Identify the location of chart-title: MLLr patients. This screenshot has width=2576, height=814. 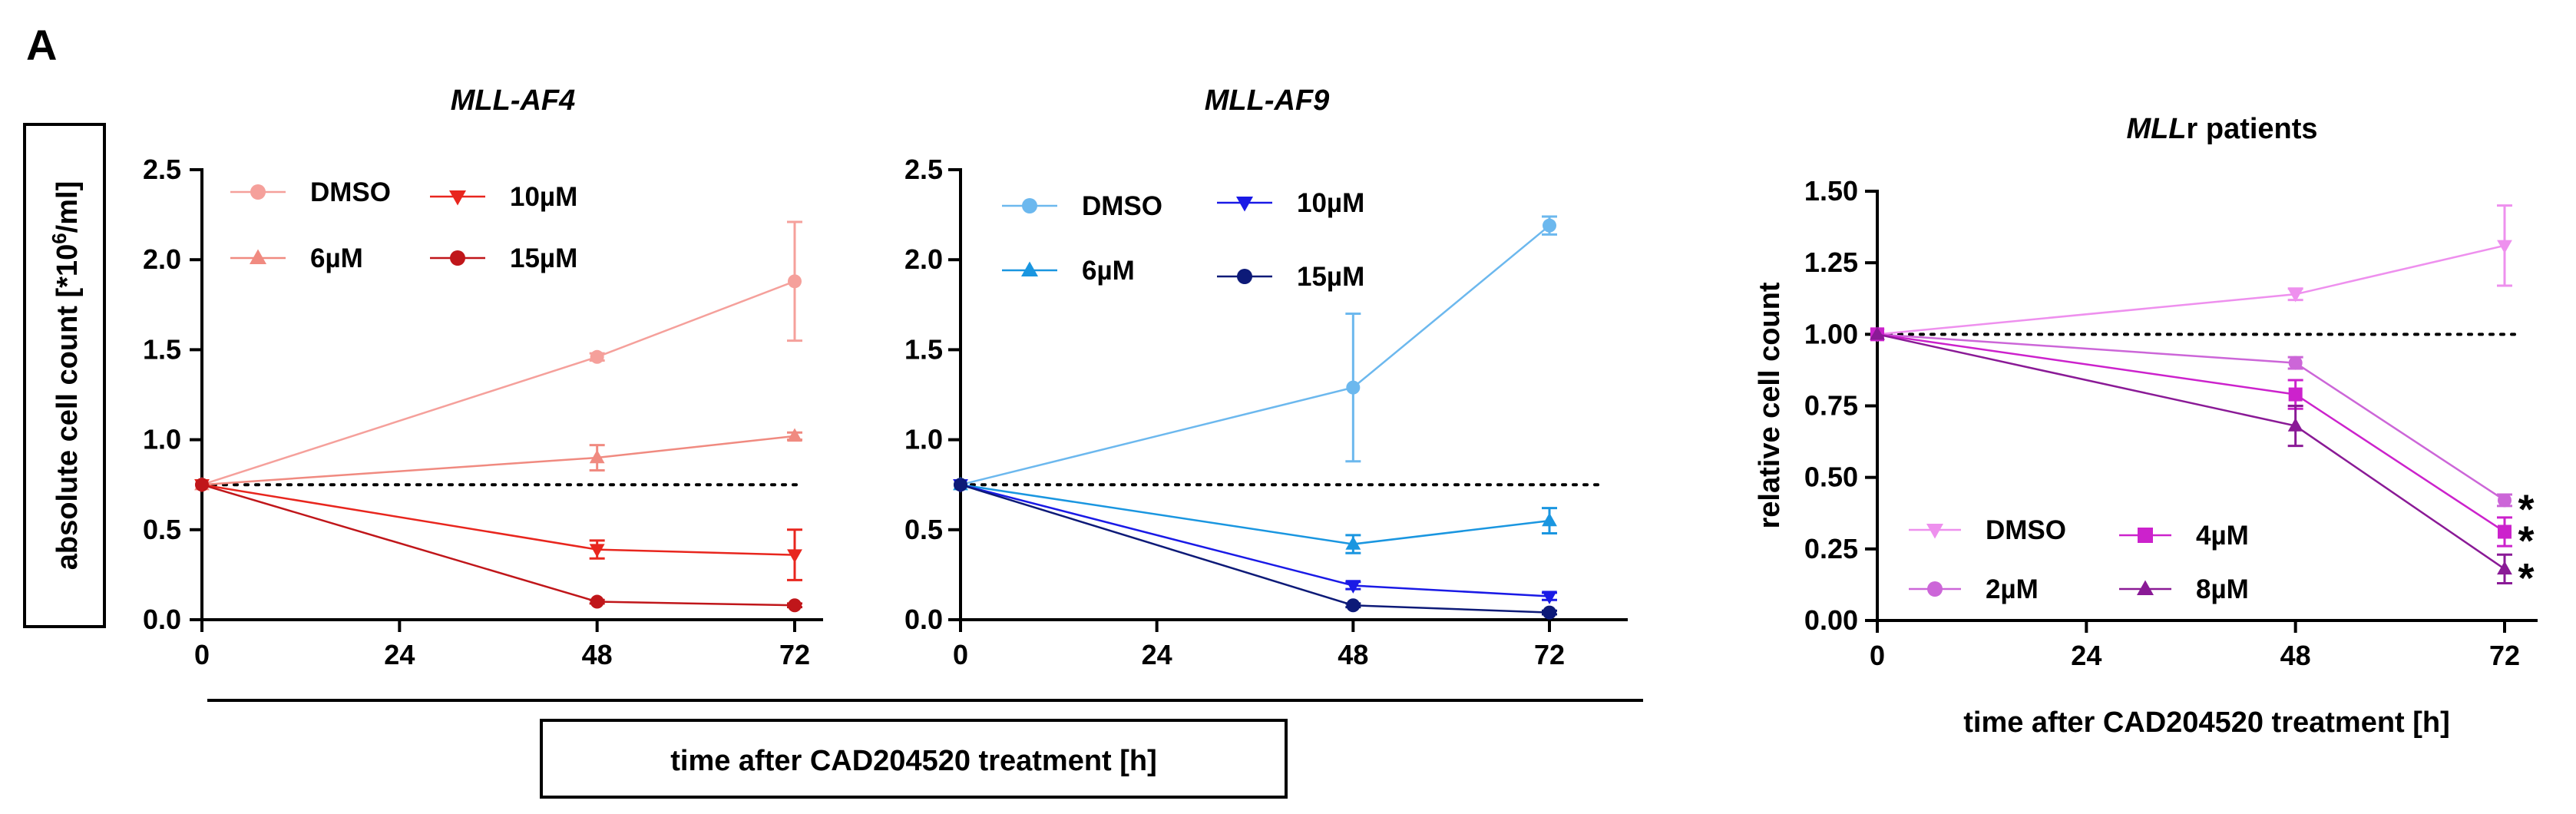
(2221, 129).